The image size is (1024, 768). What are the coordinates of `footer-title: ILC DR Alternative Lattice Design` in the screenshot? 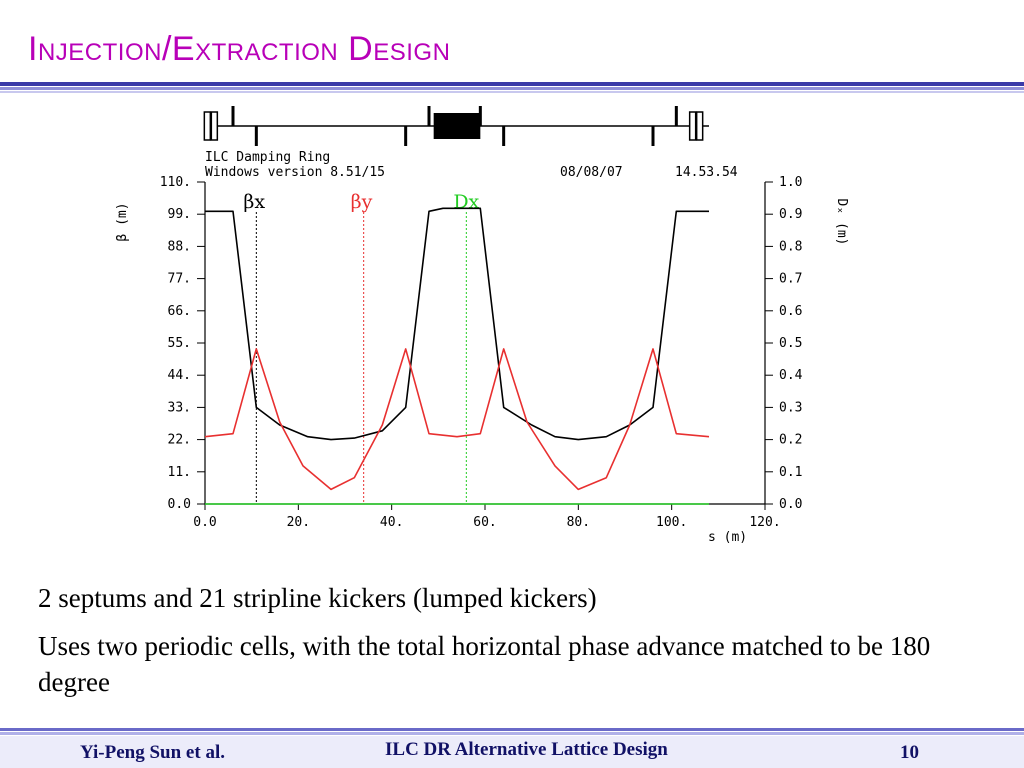 It's located at (526, 749).